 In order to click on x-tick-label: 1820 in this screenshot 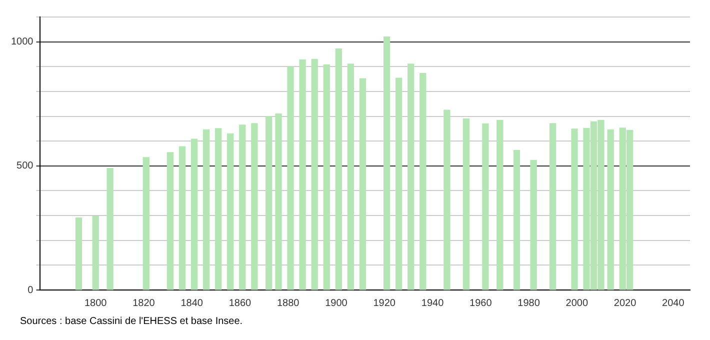, I will do `click(144, 303)`.